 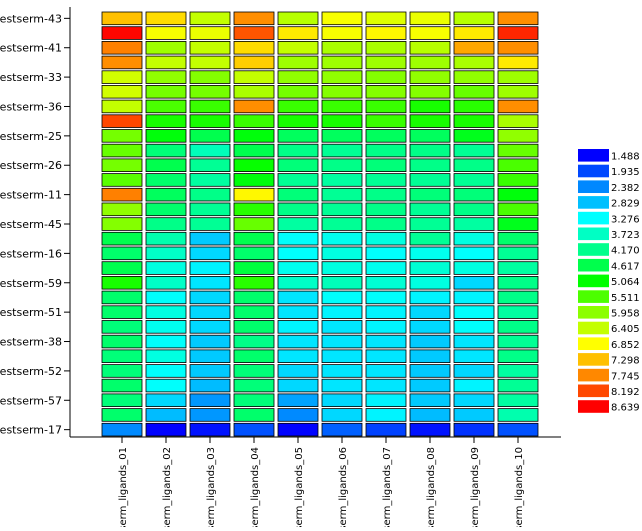 What do you see at coordinates (475, 487) in the screenshot?
I see `x-tick-label: serm_ligands_09` at bounding box center [475, 487].